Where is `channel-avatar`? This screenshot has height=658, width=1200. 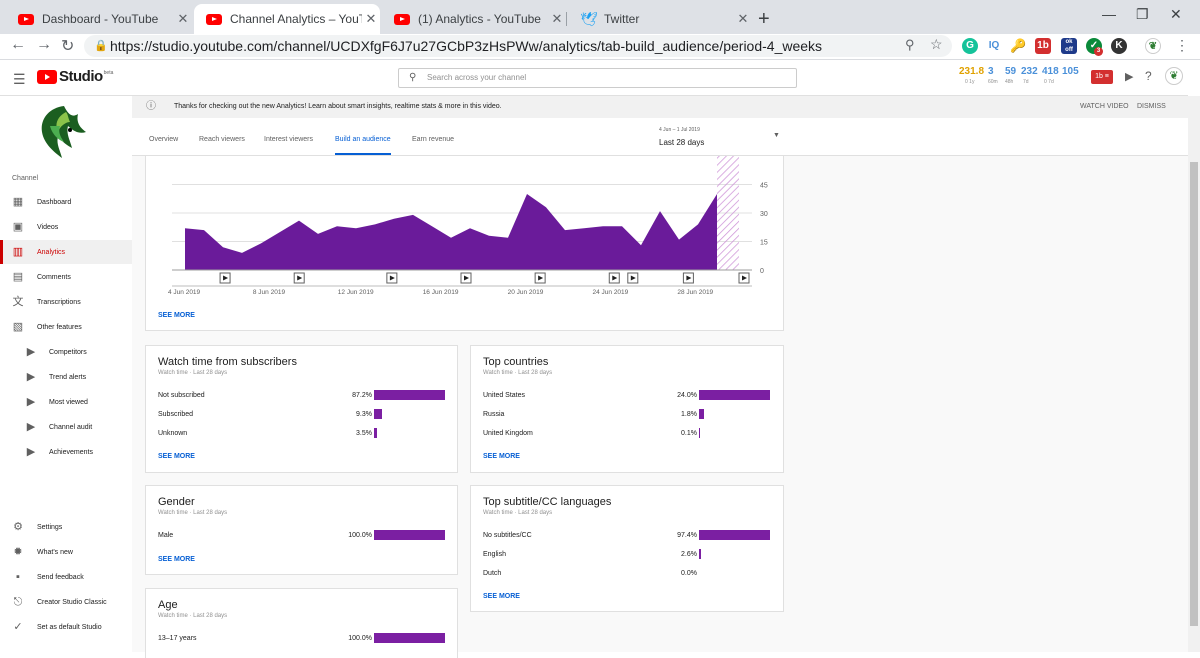
channel-avatar is located at coordinates (64, 132).